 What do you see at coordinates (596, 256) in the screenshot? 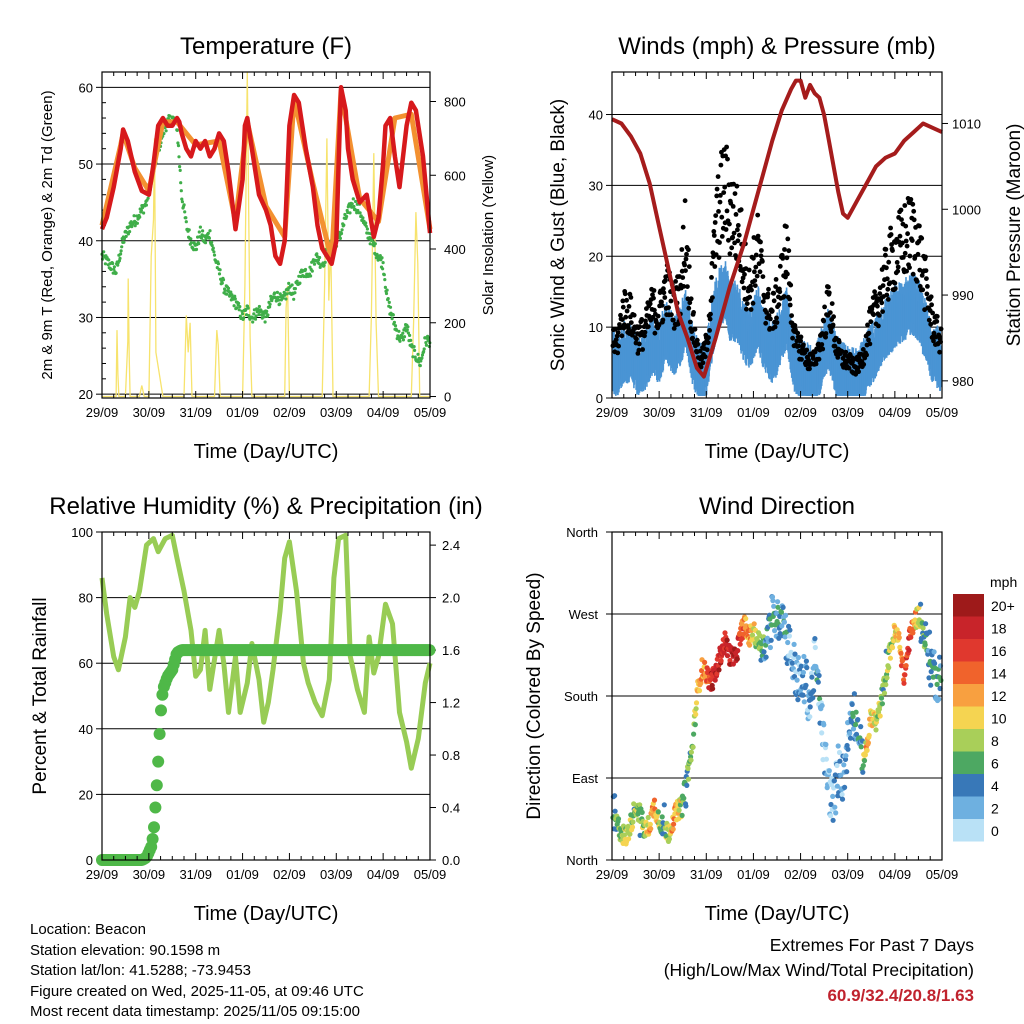
I see `y-tick-label: 20` at bounding box center [596, 256].